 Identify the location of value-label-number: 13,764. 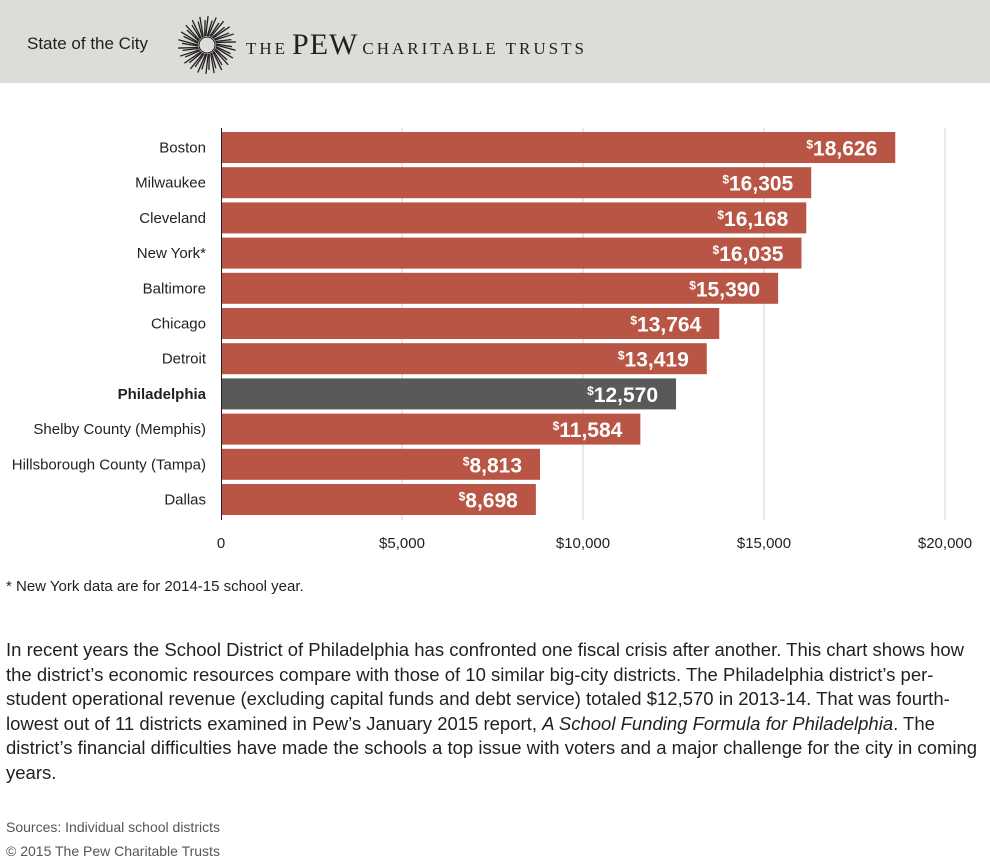
(669, 325).